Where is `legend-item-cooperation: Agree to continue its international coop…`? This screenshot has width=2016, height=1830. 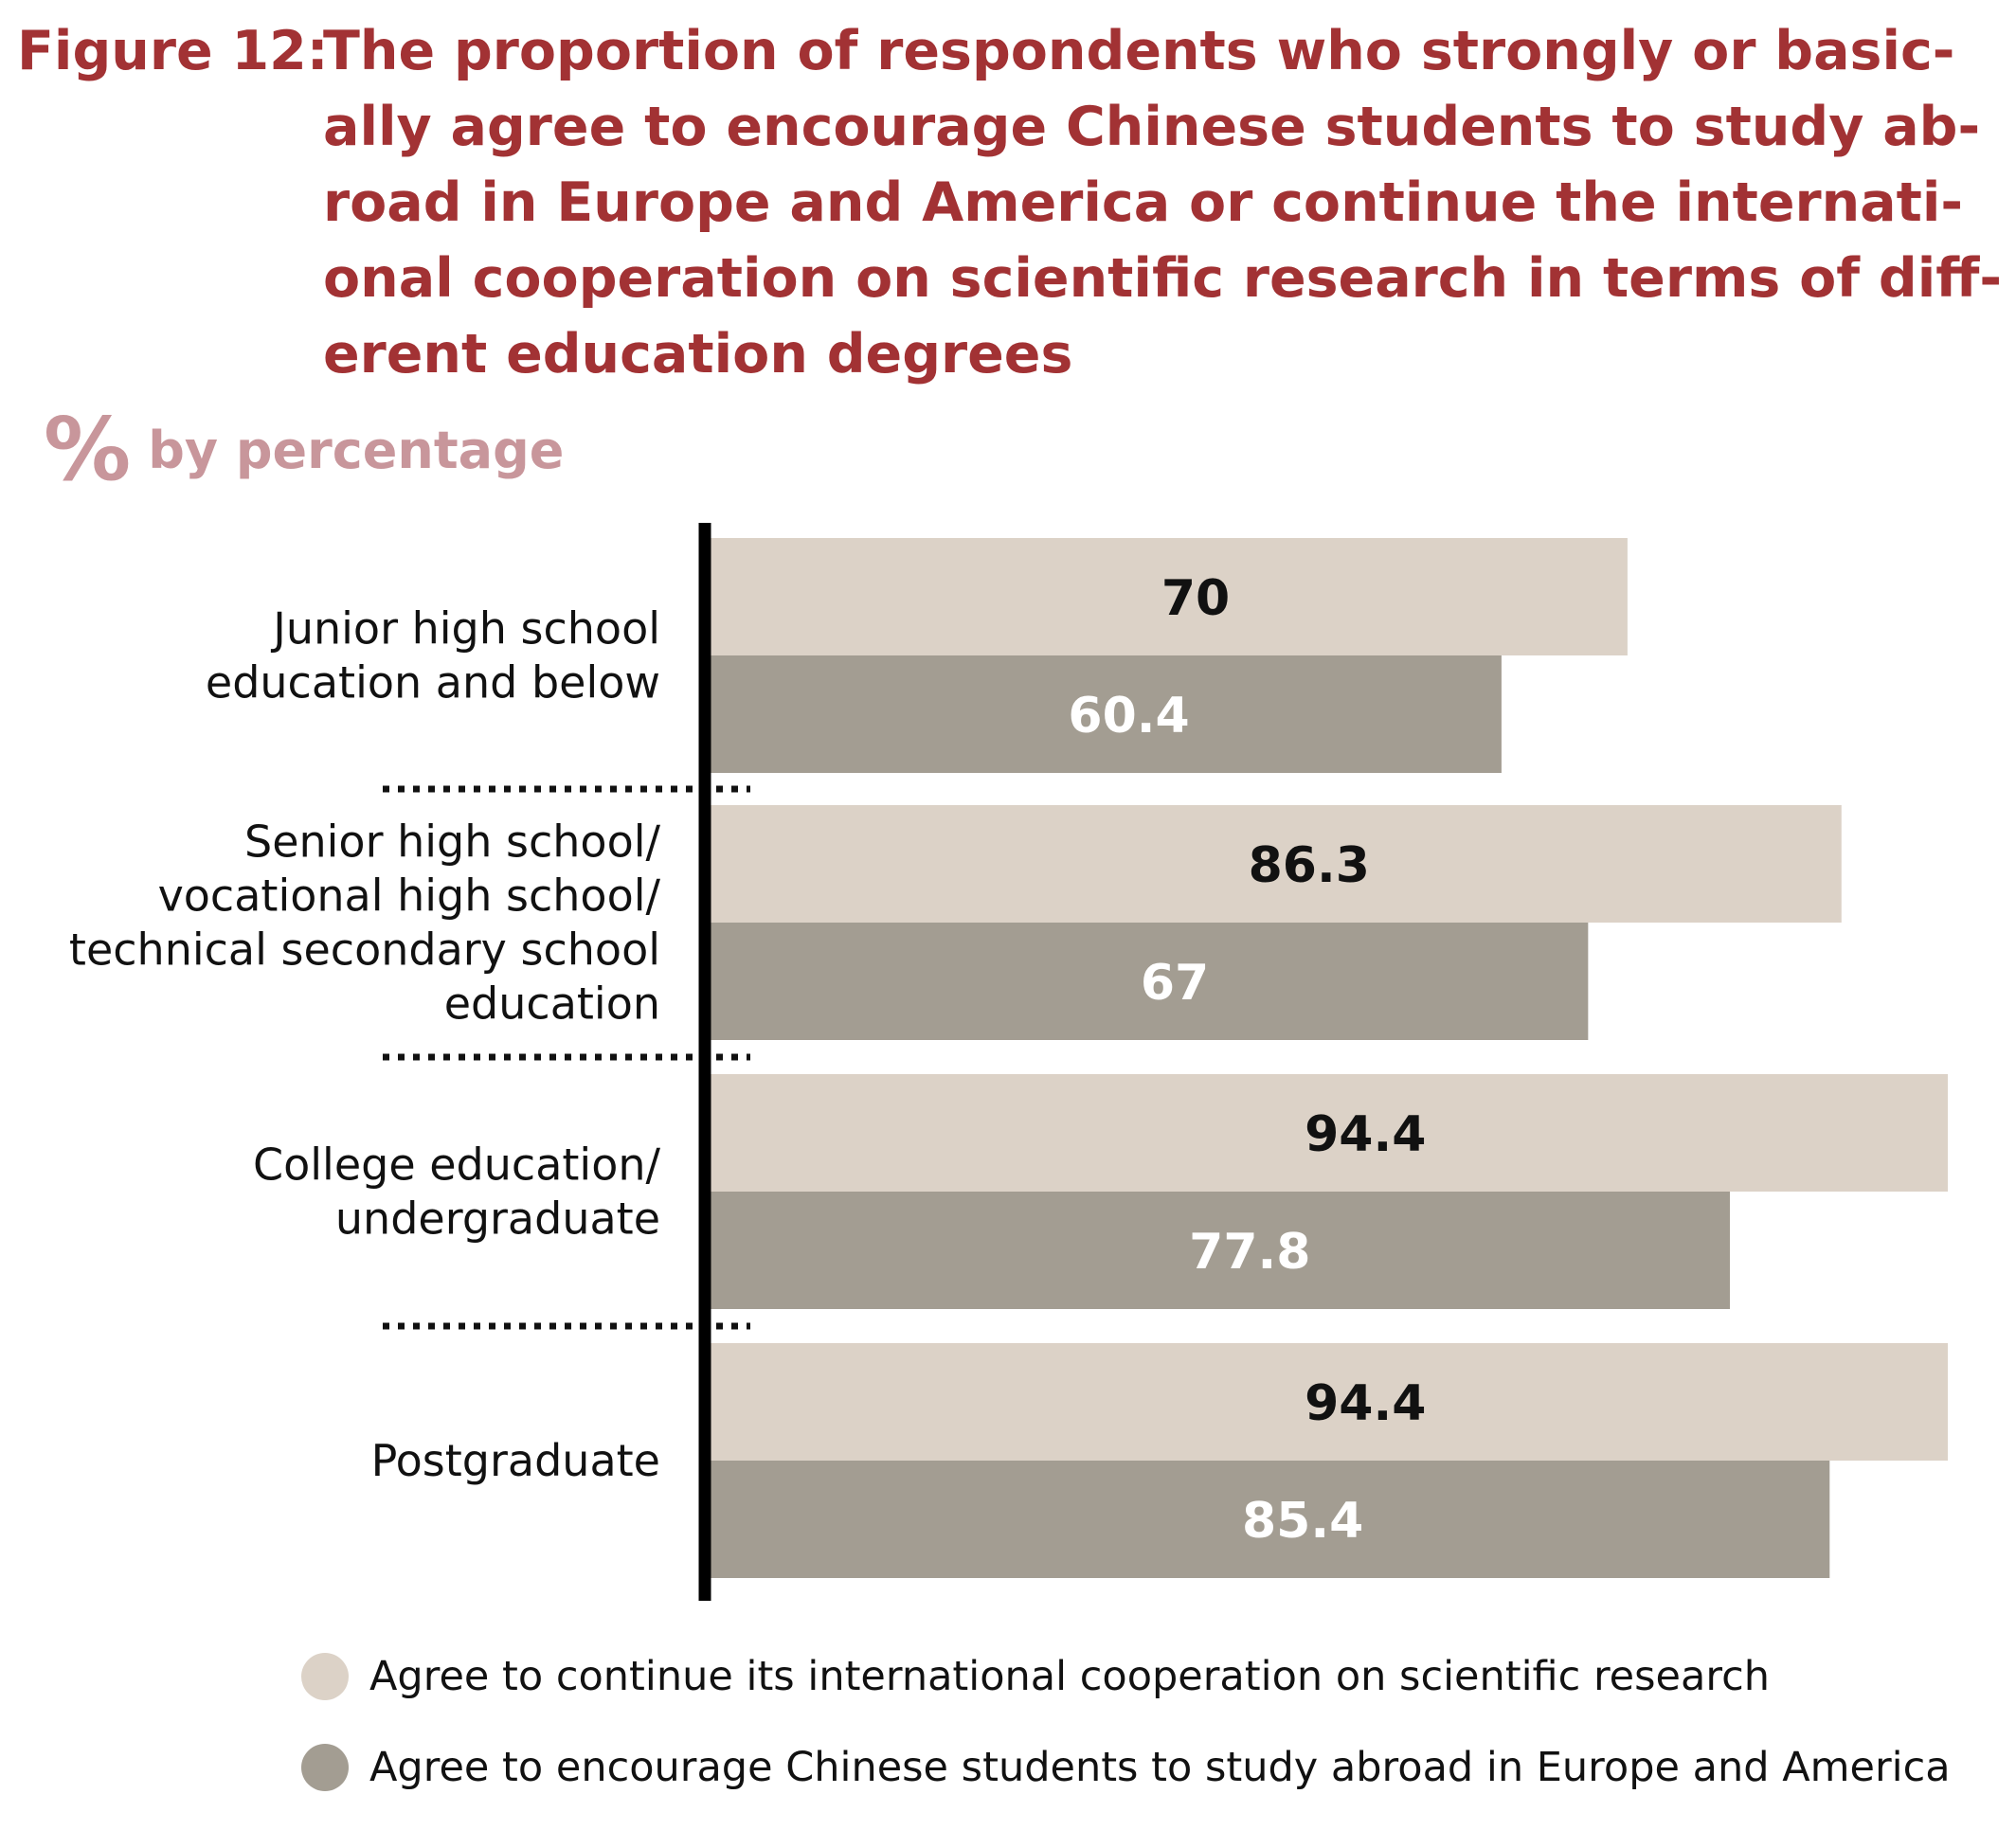 legend-item-cooperation: Agree to continue its international coop… is located at coordinates (1126, 1676).